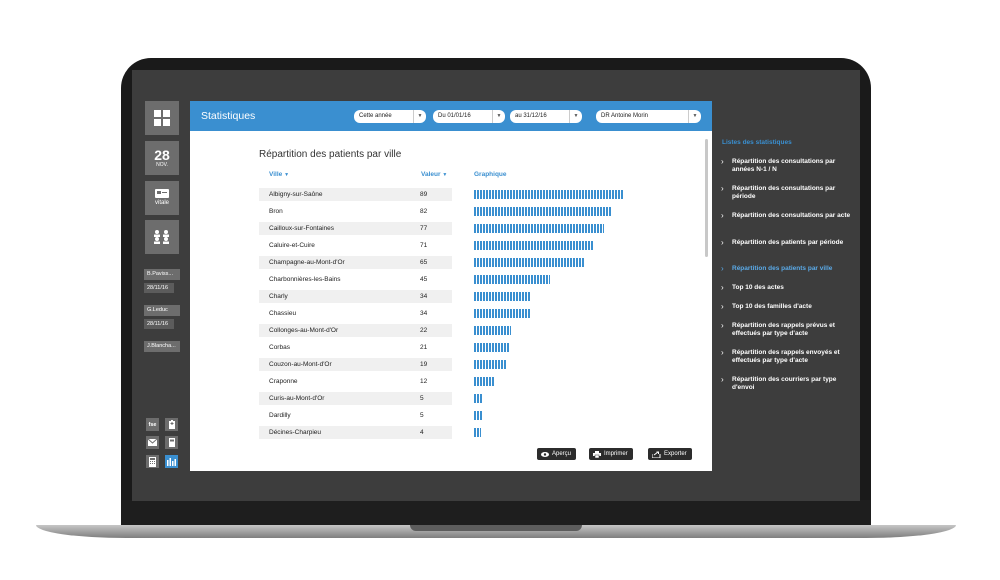  I want to click on stats-list-item-label: Répartition des patients par ville, so click(782, 268).